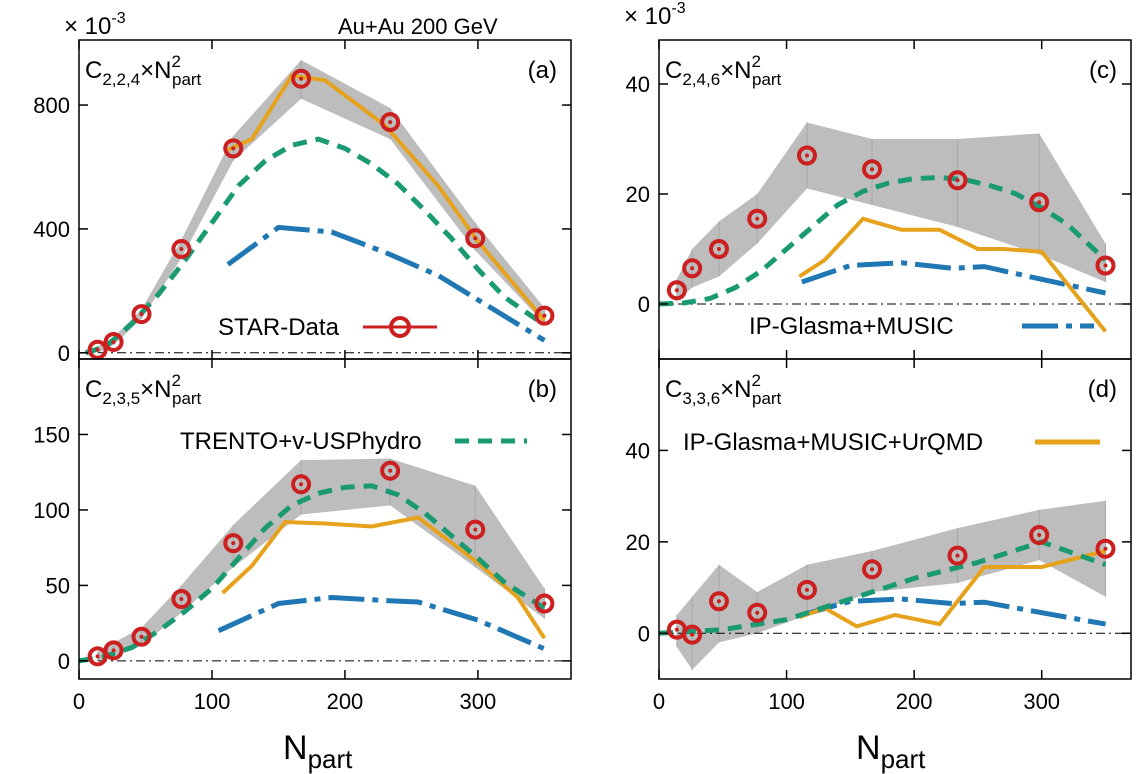 This screenshot has width=1140, height=774. I want to click on legend-star: STAR-Data, so click(327, 327).